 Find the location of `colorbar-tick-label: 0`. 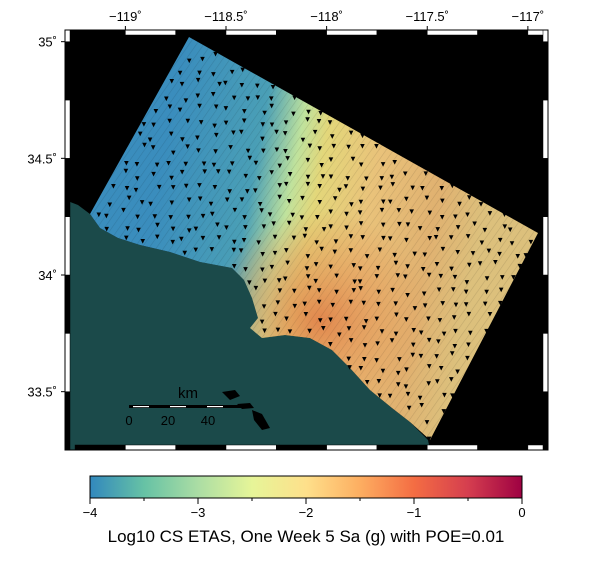

colorbar-tick-label: 0 is located at coordinates (521, 512).